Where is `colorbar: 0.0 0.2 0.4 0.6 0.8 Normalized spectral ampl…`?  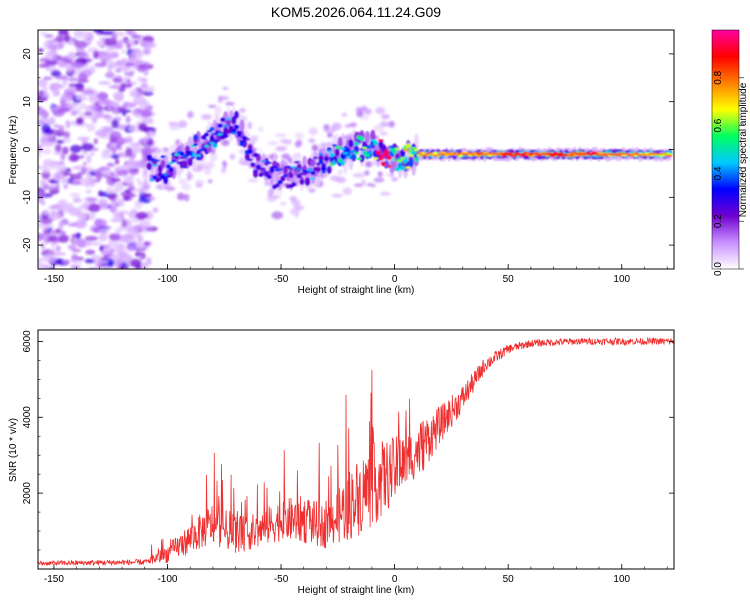
colorbar: 0.0 0.2 0.4 0.6 0.8 Normalized spectral ampl… is located at coordinates (730, 152).